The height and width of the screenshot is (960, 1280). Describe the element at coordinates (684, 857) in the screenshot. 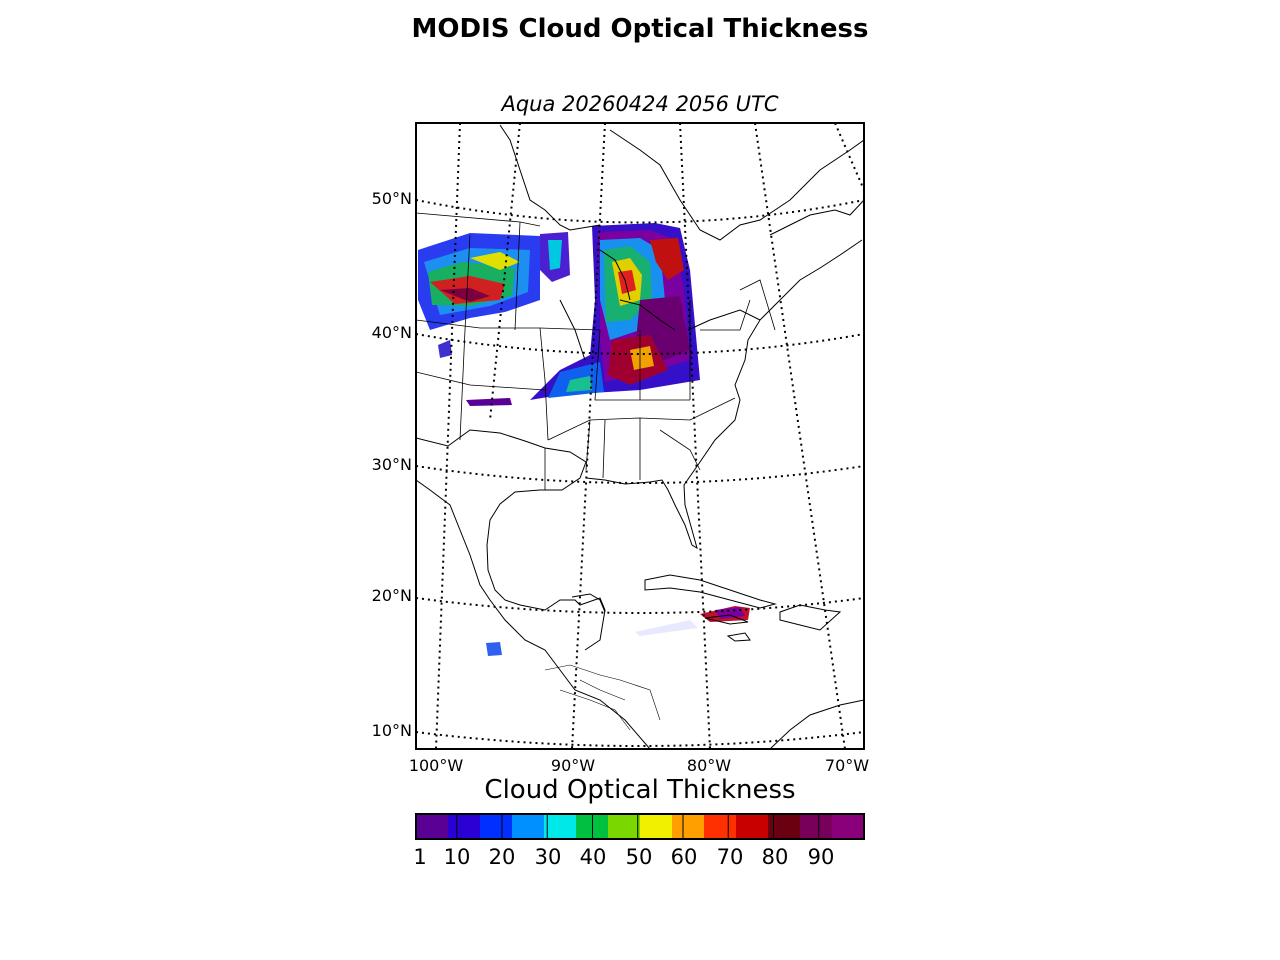

I see `colorbar-tick-60: 60` at that location.